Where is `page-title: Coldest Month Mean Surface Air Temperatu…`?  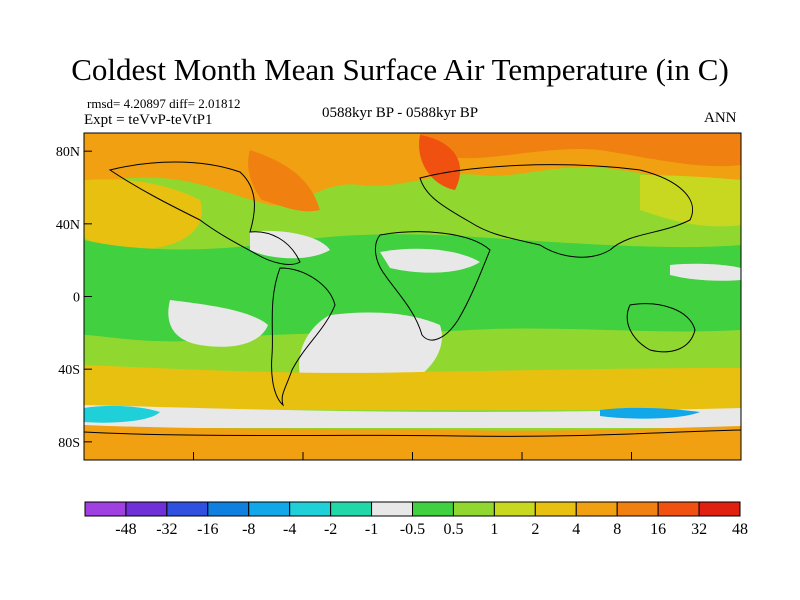
page-title: Coldest Month Mean Surface Air Temperatu… is located at coordinates (400, 69).